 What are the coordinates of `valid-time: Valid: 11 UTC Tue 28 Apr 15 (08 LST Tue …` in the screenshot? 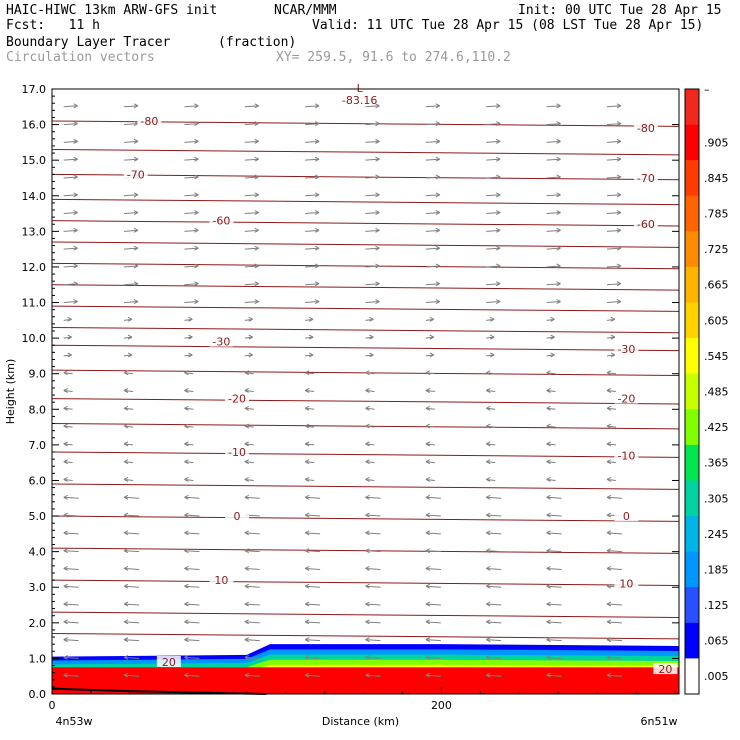 It's located at (508, 25).